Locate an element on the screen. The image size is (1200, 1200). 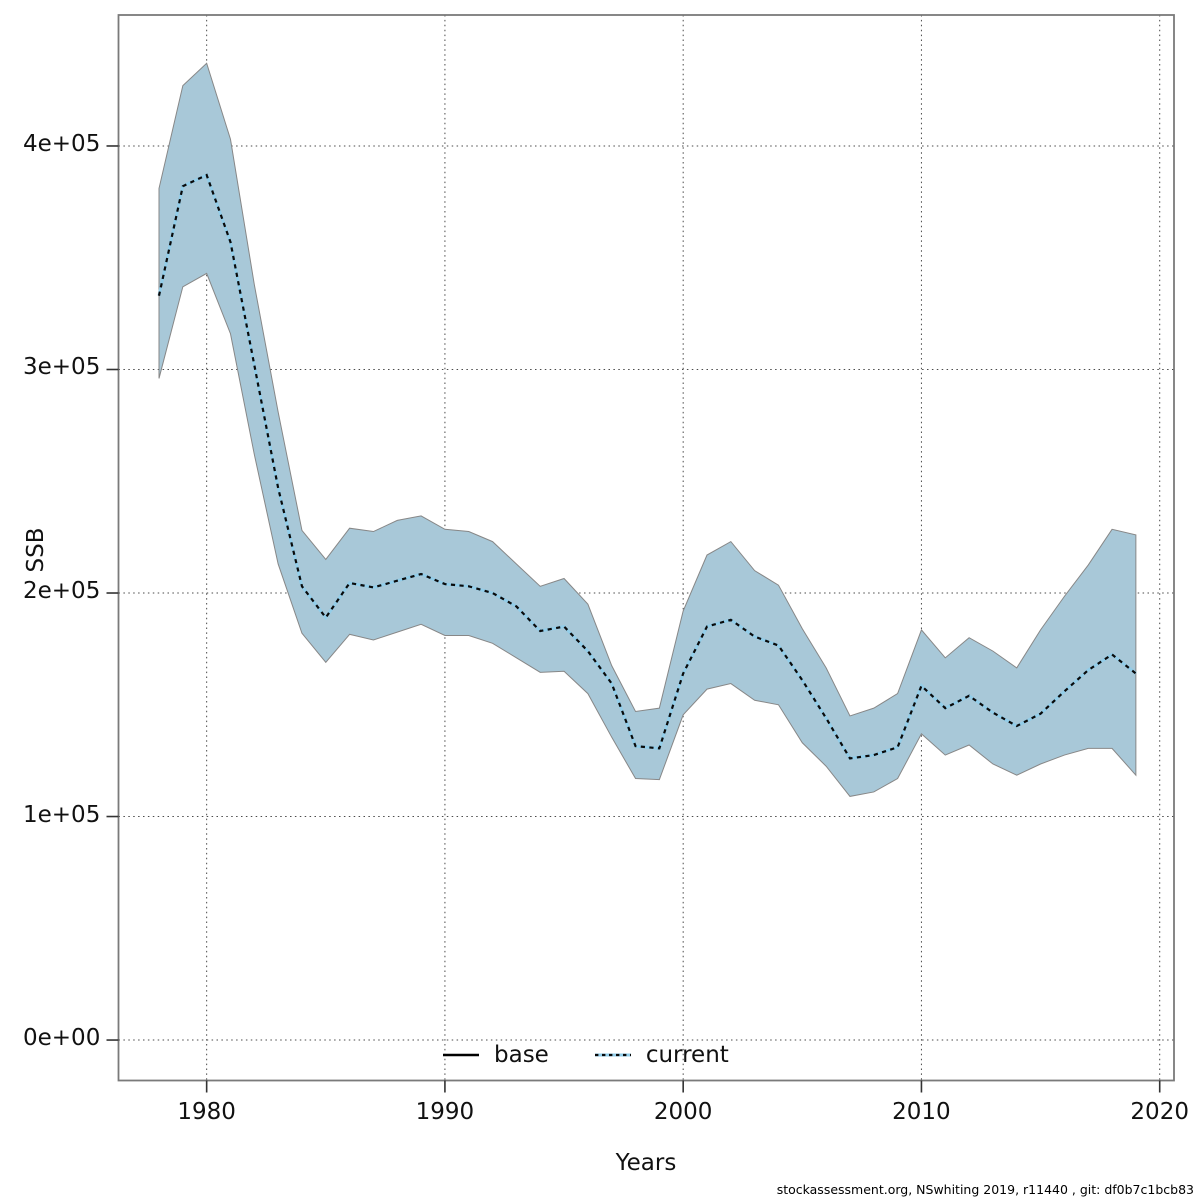
legend: base current is located at coordinates (585, 1055).